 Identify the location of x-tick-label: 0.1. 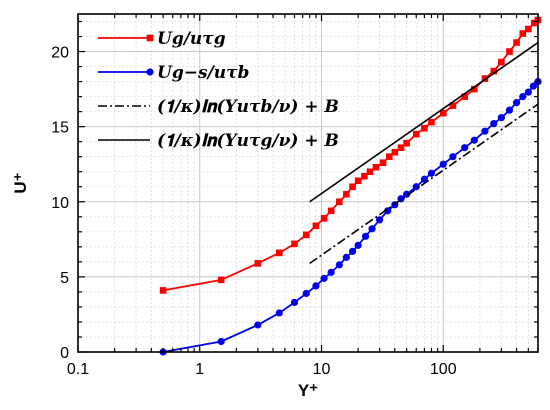
(78, 369).